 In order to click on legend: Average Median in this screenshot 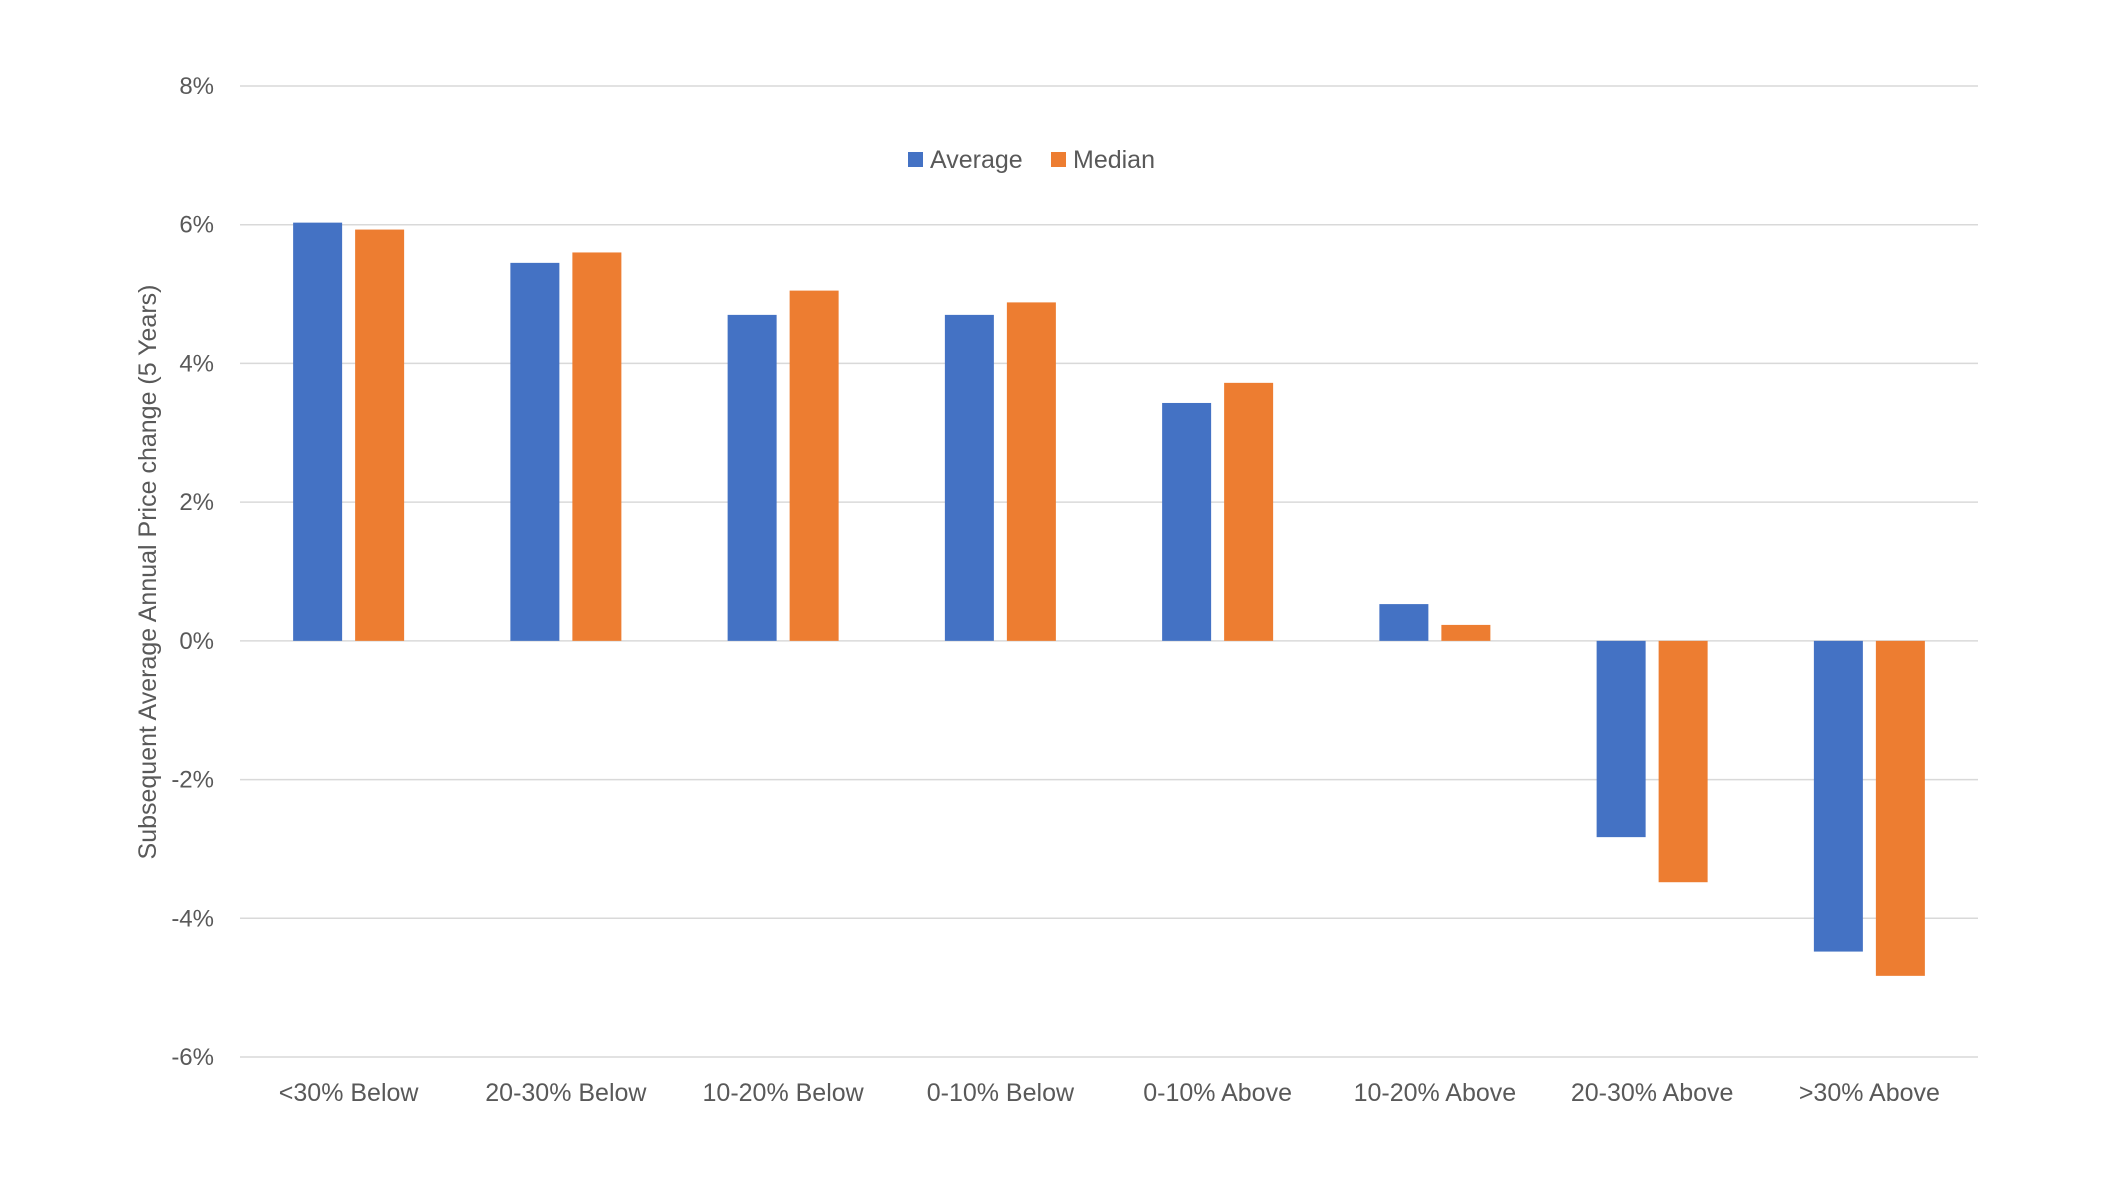, I will do `click(1031, 160)`.